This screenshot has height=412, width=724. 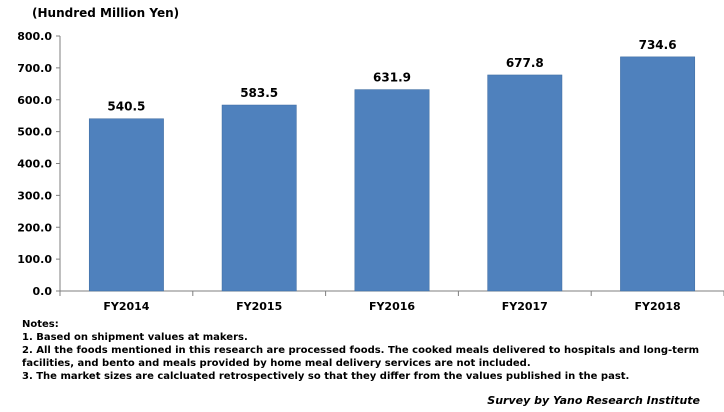 What do you see at coordinates (525, 306) in the screenshot?
I see `x-tick-label: FY2017` at bounding box center [525, 306].